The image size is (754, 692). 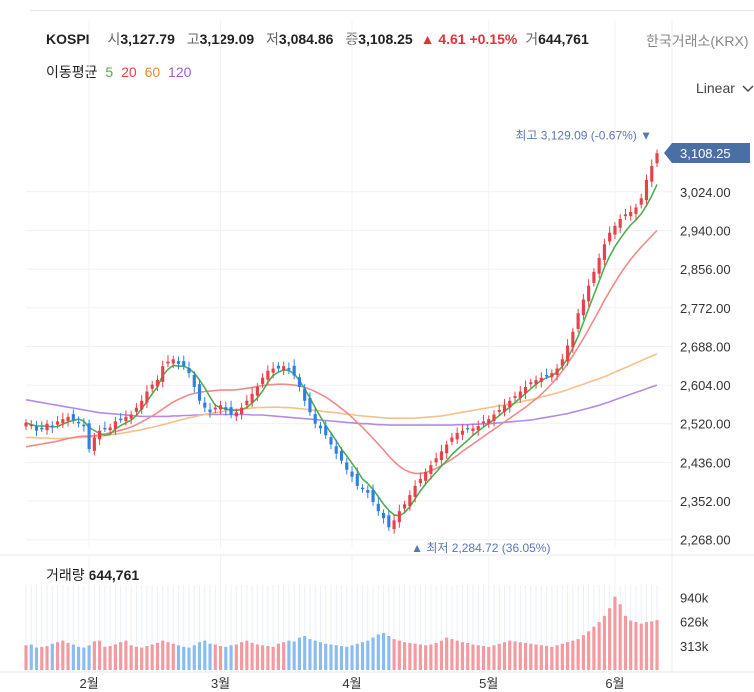 What do you see at coordinates (707, 153) in the screenshot?
I see `current-price-tag` at bounding box center [707, 153].